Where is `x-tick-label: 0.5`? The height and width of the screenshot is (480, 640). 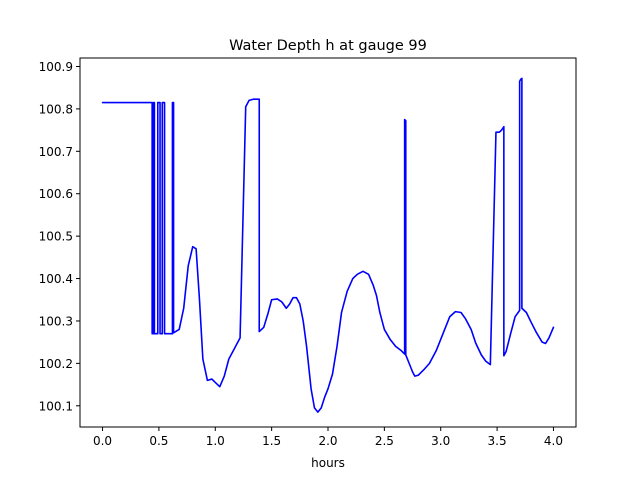
x-tick-label: 0.5 is located at coordinates (158, 441).